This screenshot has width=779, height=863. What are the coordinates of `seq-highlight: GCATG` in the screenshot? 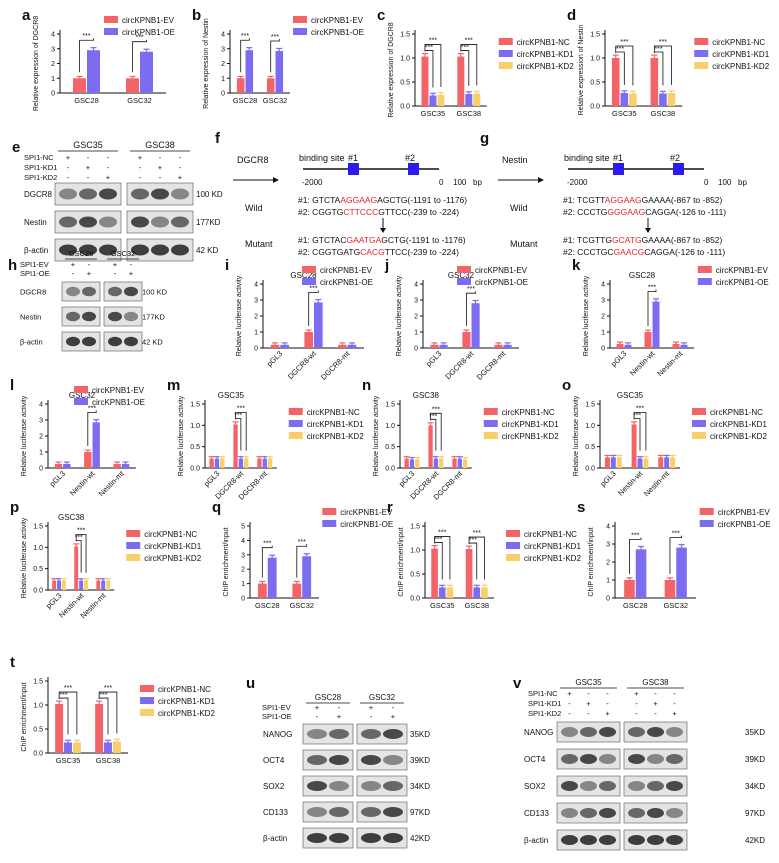 It's located at (627, 240).